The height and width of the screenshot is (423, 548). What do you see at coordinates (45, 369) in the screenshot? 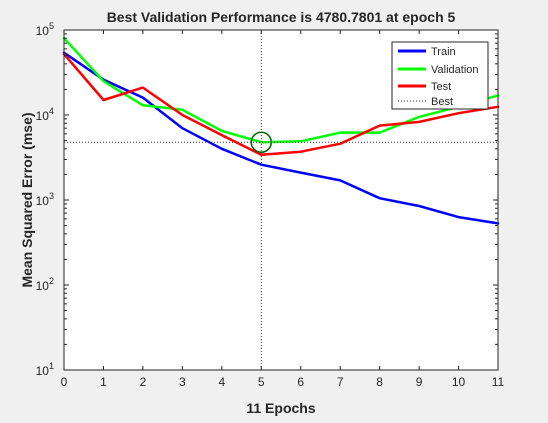
I see `y-tick-label: 10¹` at bounding box center [45, 369].